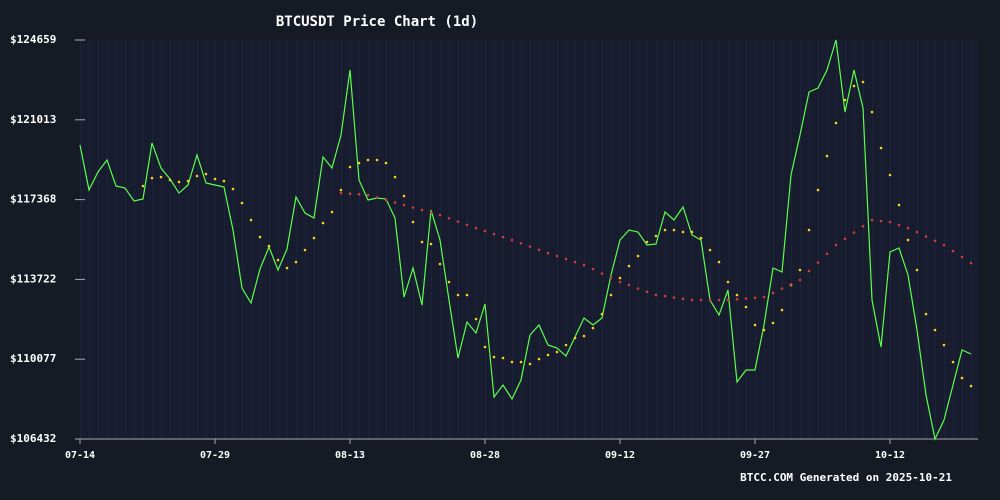 Image resolution: width=1000 pixels, height=500 pixels. Describe the element at coordinates (620, 455) in the screenshot. I see `x-tick-label: 09-12` at that location.